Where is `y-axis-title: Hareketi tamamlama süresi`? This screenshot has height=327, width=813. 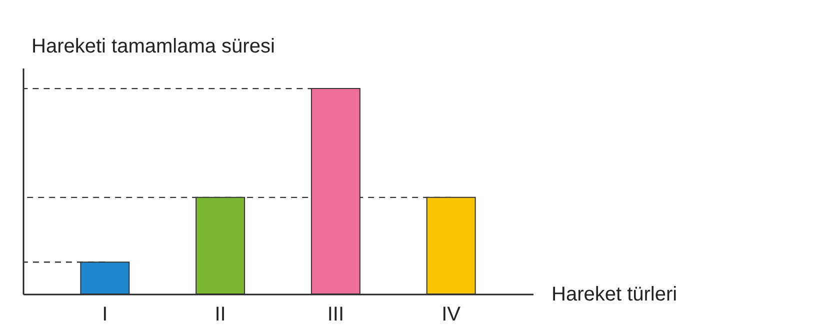
y-axis-title: Hareketi tamamlama süresi is located at coordinates (153, 47).